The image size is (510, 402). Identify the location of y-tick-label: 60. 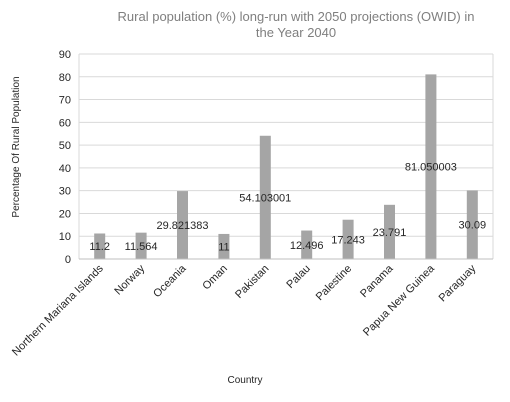
(65, 123).